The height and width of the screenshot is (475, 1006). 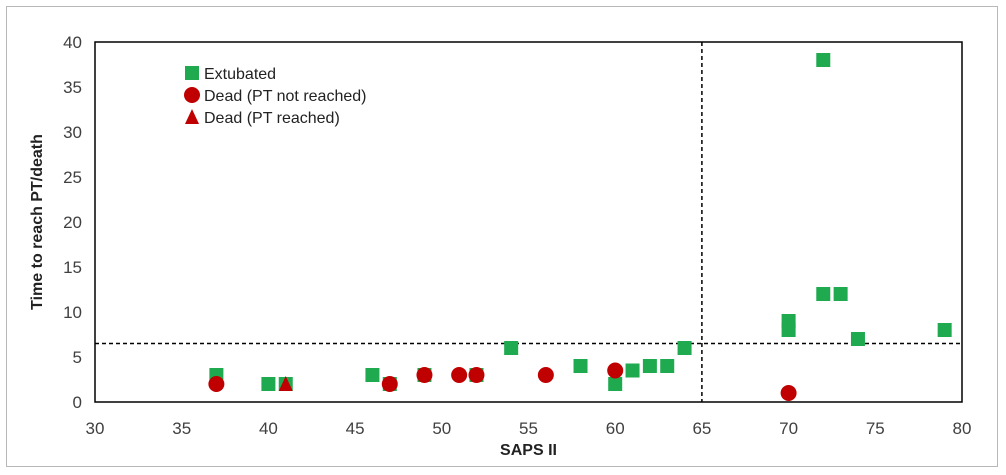 What do you see at coordinates (240, 74) in the screenshot?
I see `legend-label: Extubated` at bounding box center [240, 74].